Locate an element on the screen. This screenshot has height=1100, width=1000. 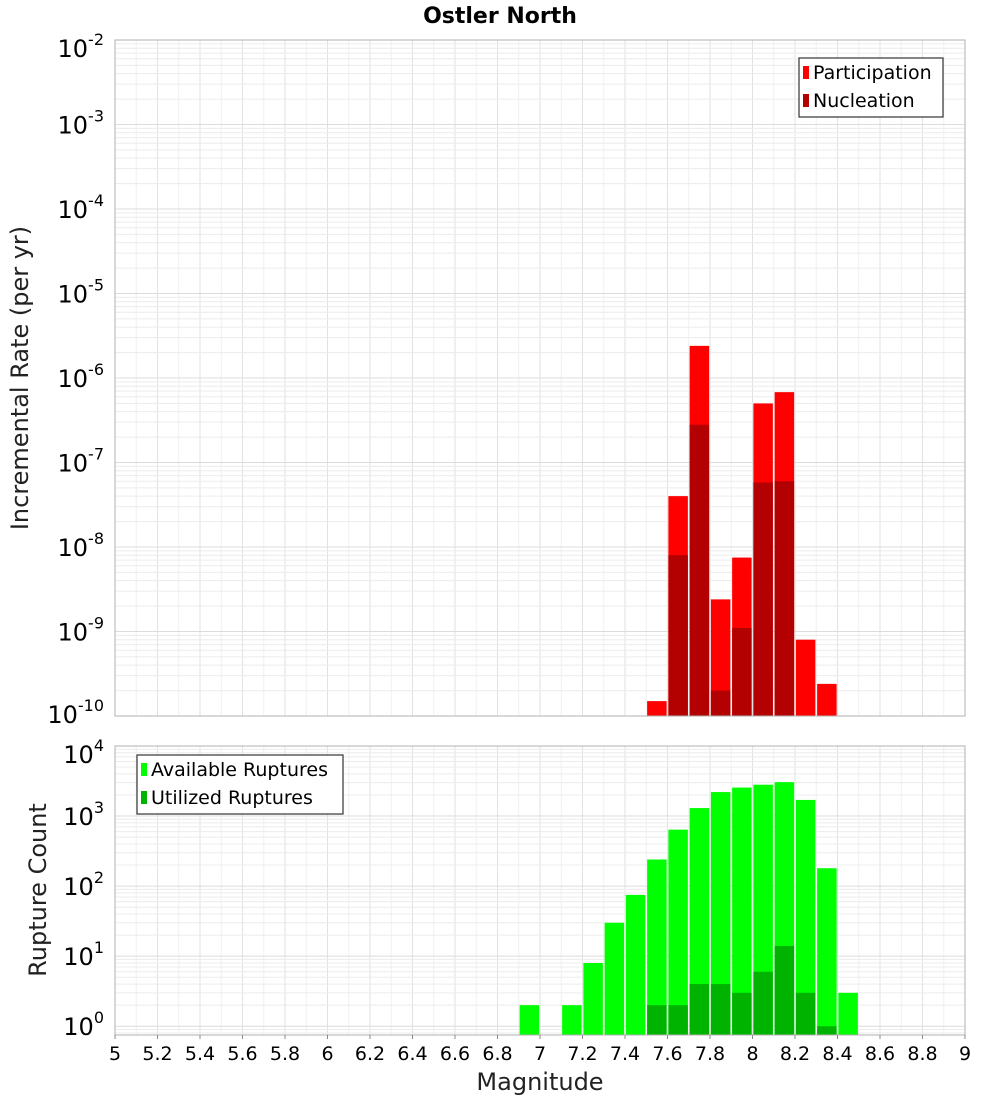
x-tick-label: 8.2 is located at coordinates (795, 1054).